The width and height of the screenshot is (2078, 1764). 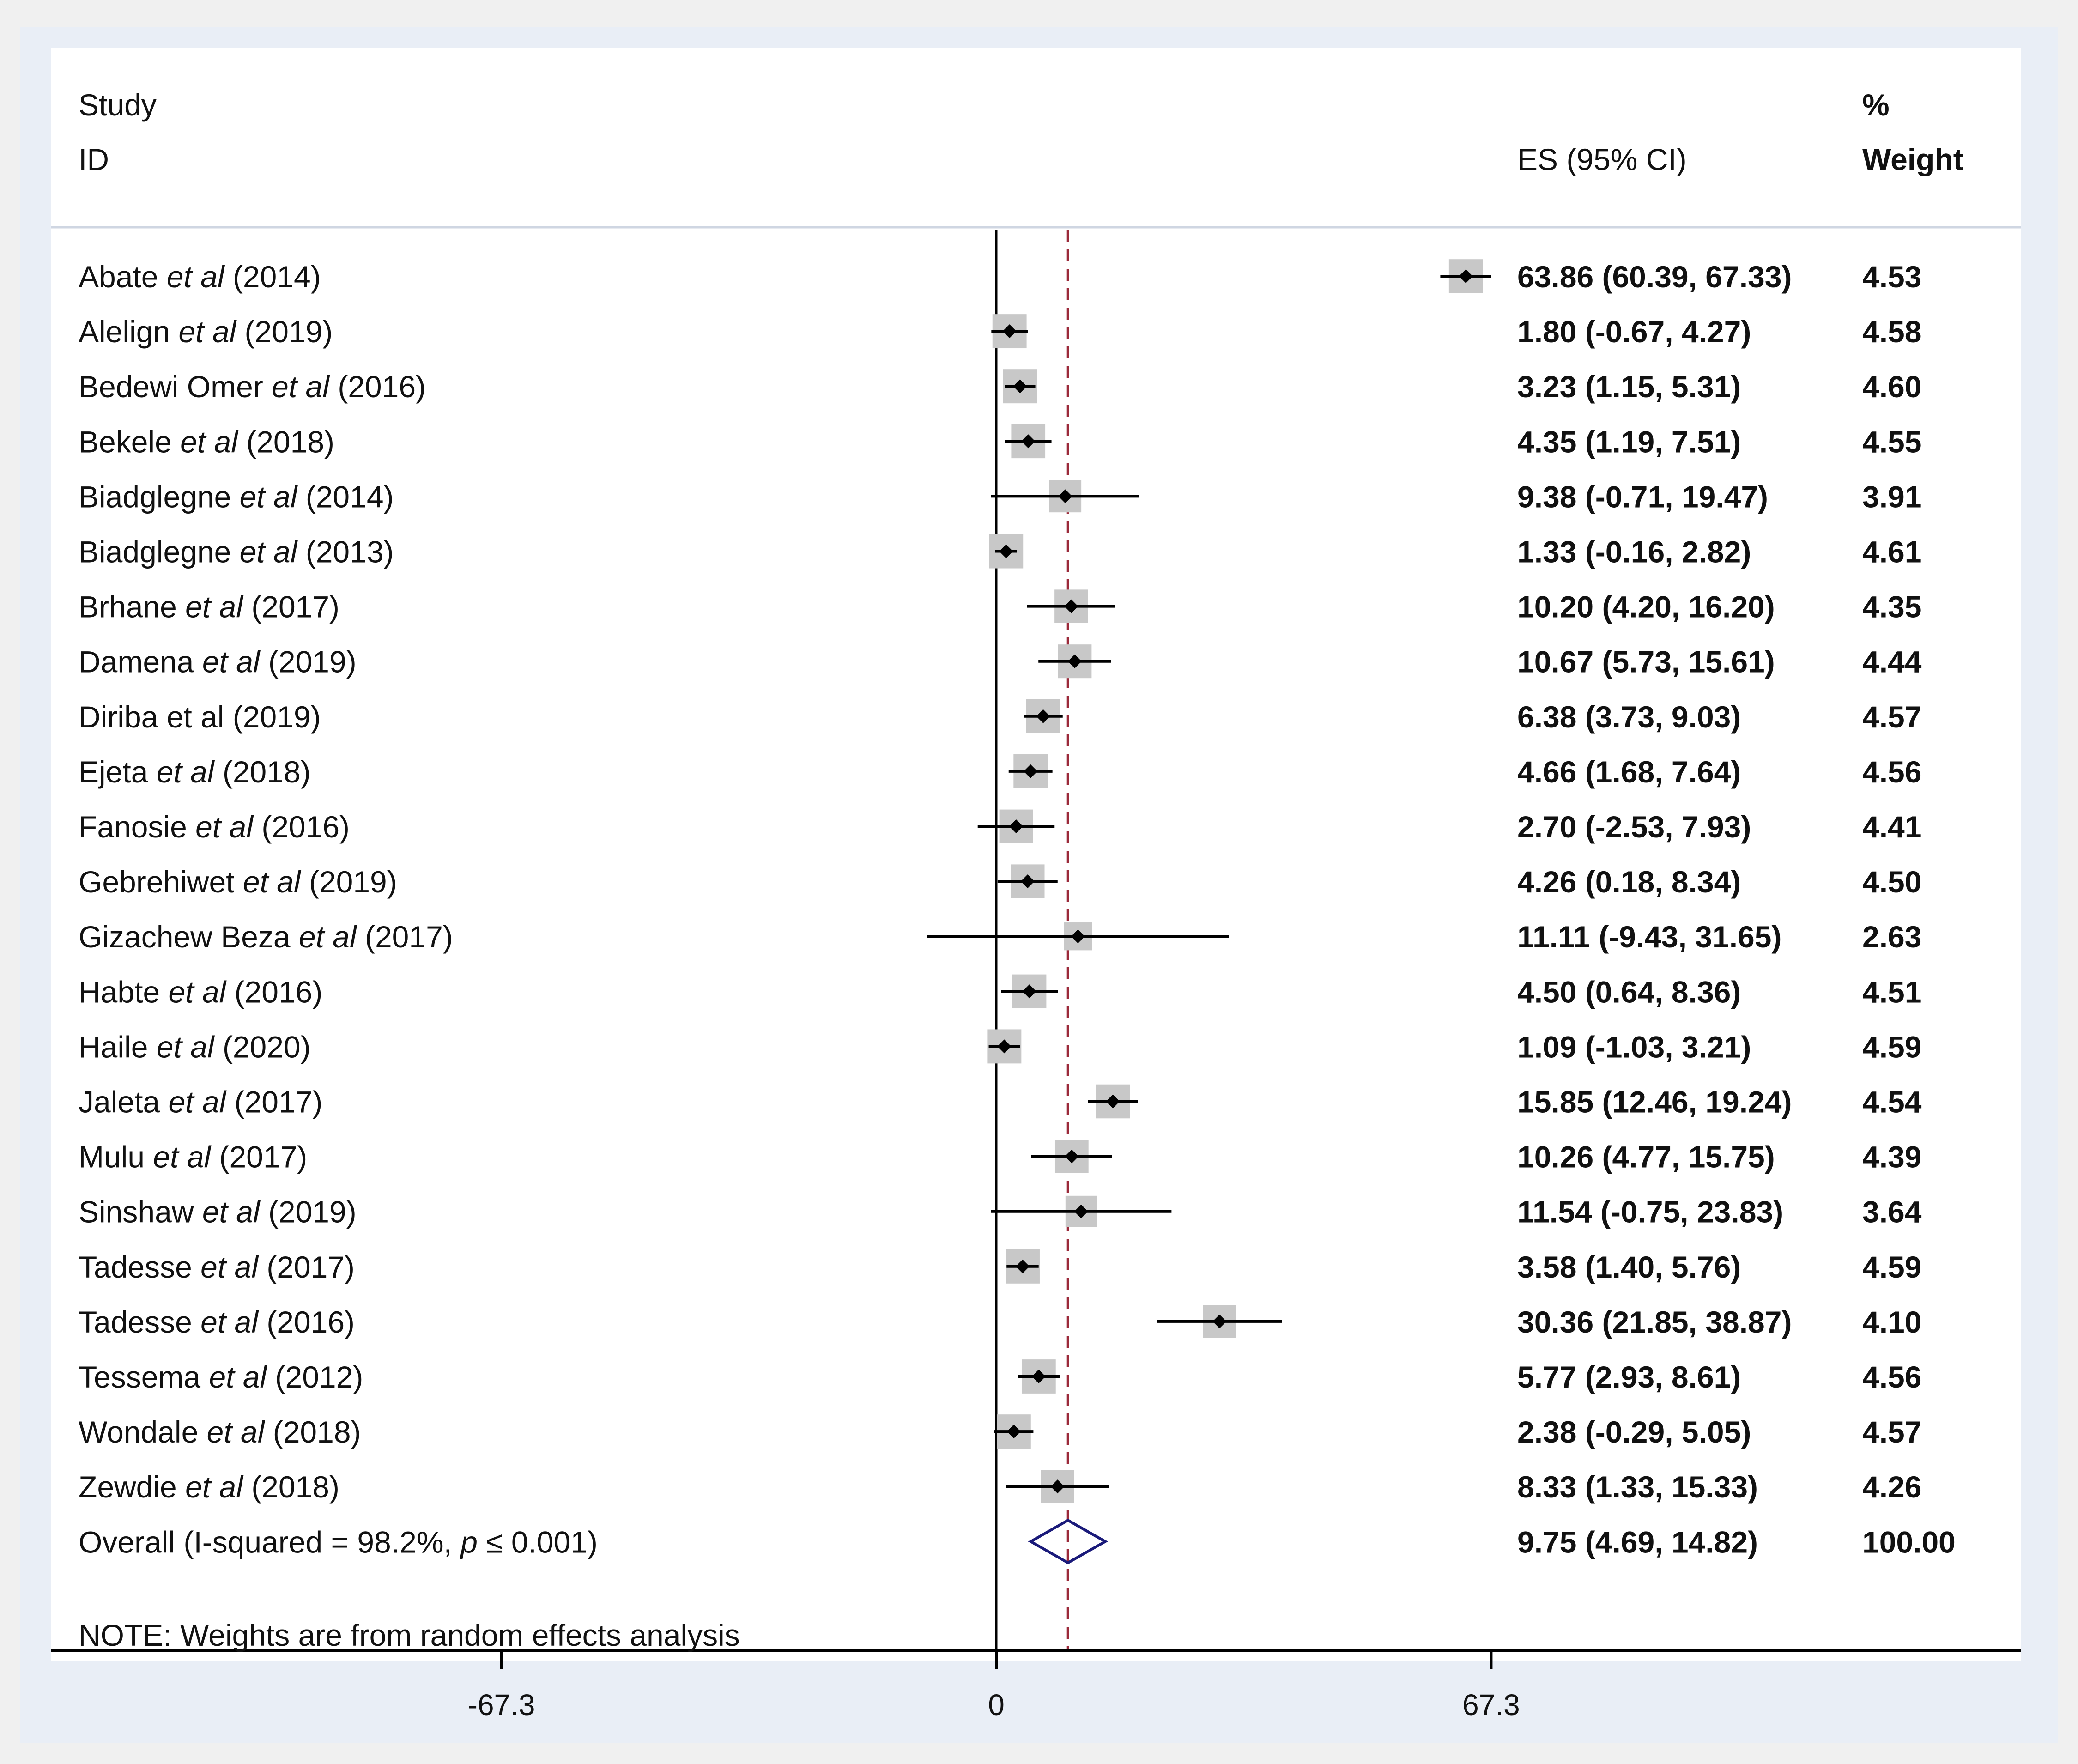 What do you see at coordinates (118, 105) in the screenshot?
I see `header-study: Study` at bounding box center [118, 105].